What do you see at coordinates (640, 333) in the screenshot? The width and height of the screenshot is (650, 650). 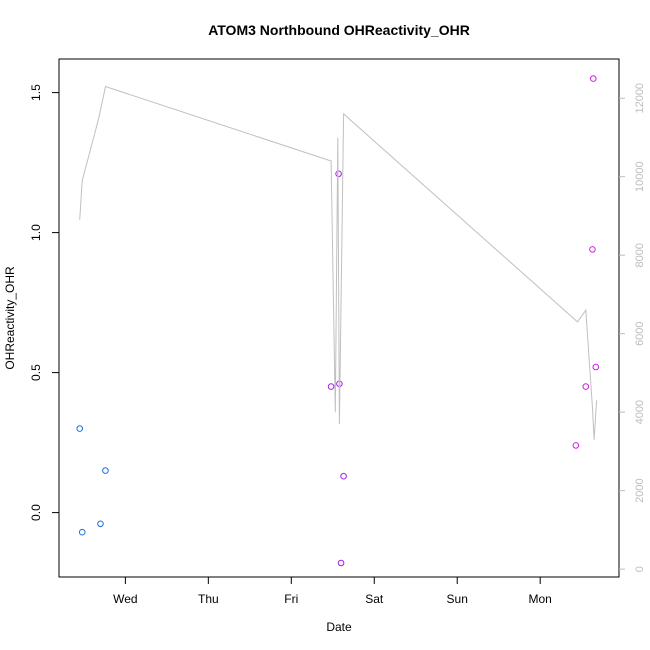 I see `y2-tick-label: 6000` at bounding box center [640, 333].